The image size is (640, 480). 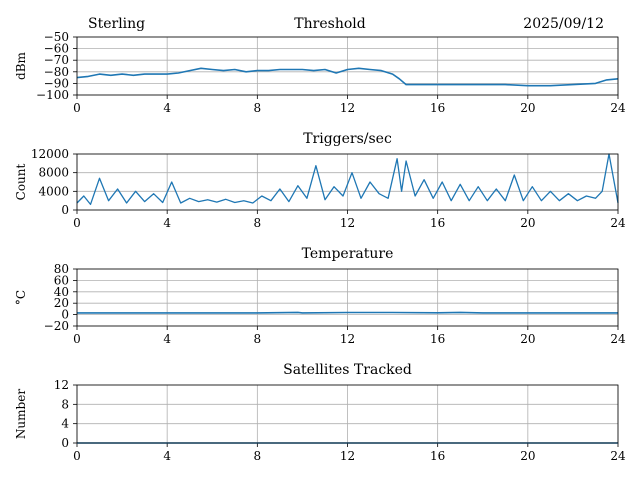 What do you see at coordinates (21, 414) in the screenshot?
I see `y-axis-label: Number` at bounding box center [21, 414].